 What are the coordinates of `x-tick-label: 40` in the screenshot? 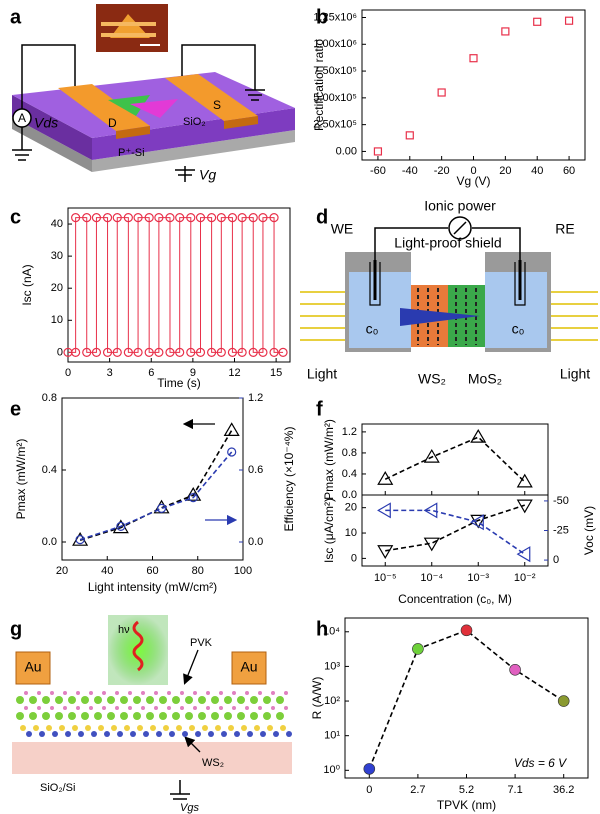 It's located at (537, 171).